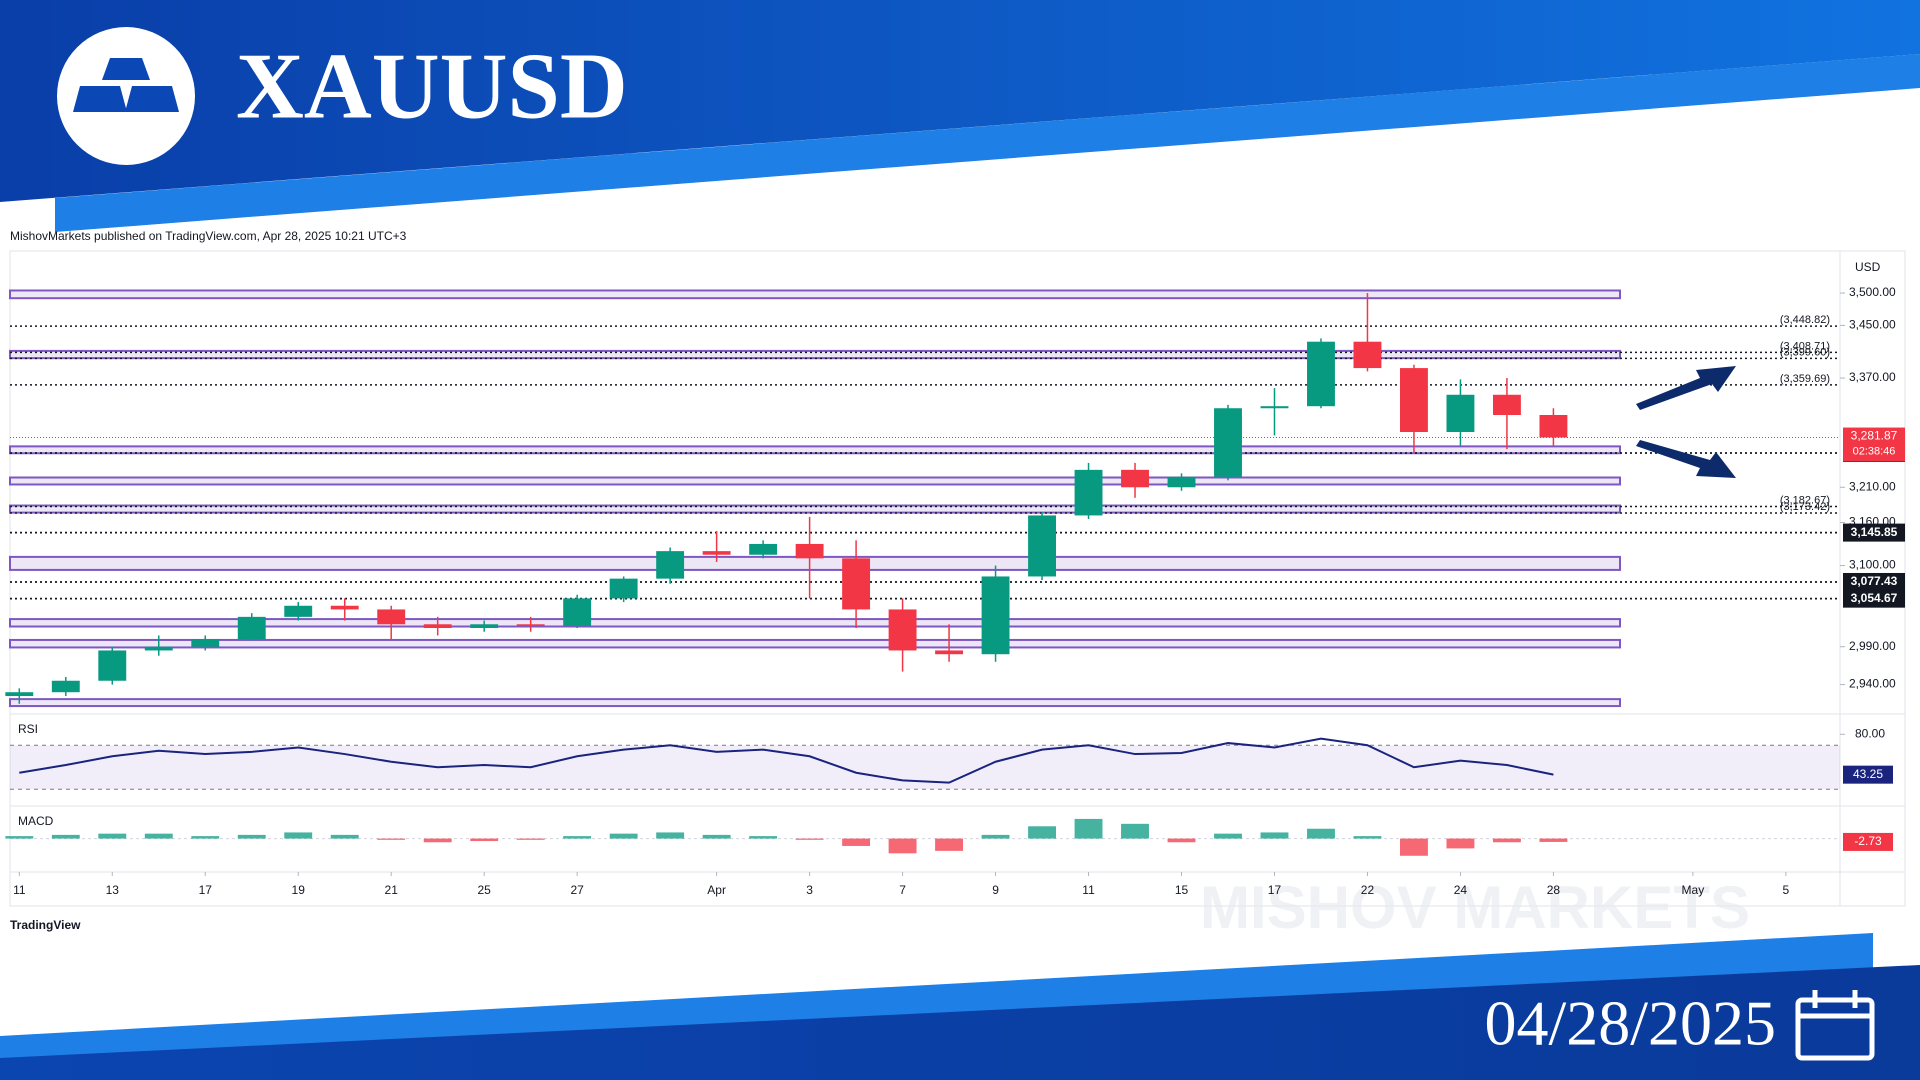  Describe the element at coordinates (1868, 267) in the screenshot. I see `currency-label: USD` at that location.